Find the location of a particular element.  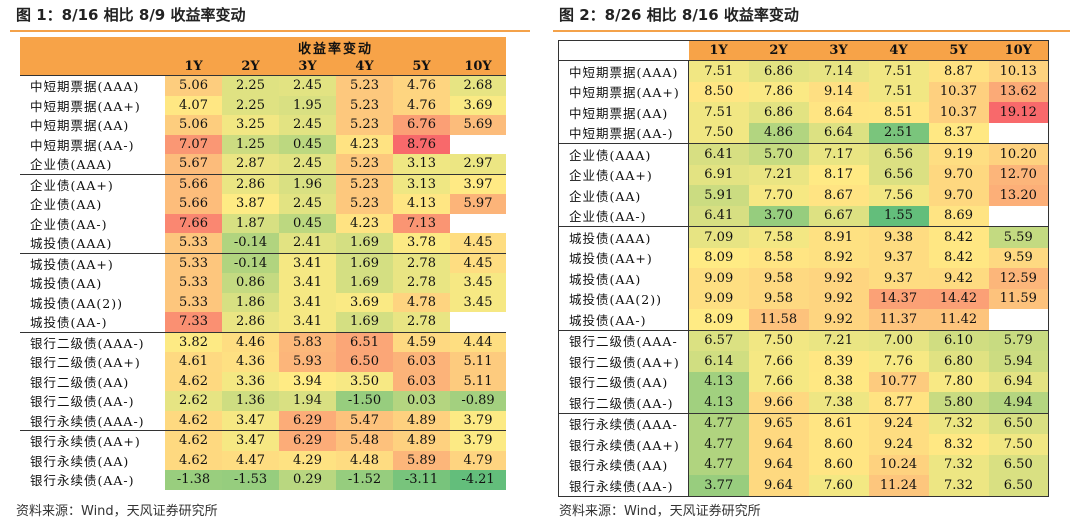

fig2-cell: 5.80 is located at coordinates (958, 402).